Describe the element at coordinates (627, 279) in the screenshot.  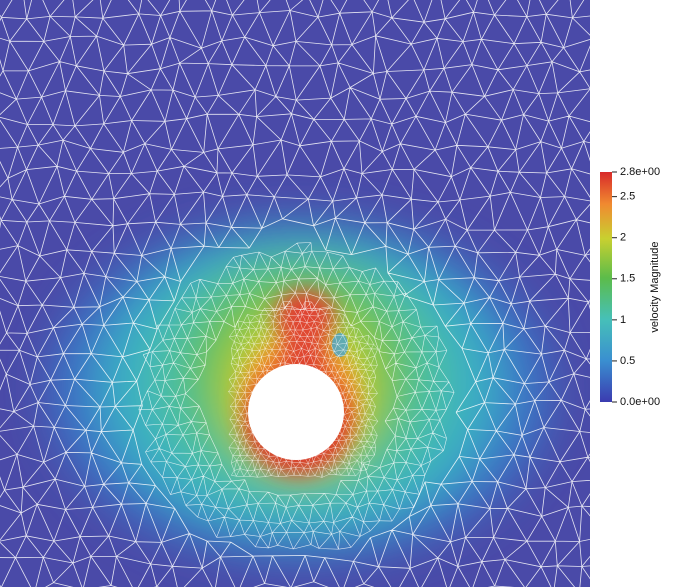
I see `colorbar-tick-label: 1.5` at that location.